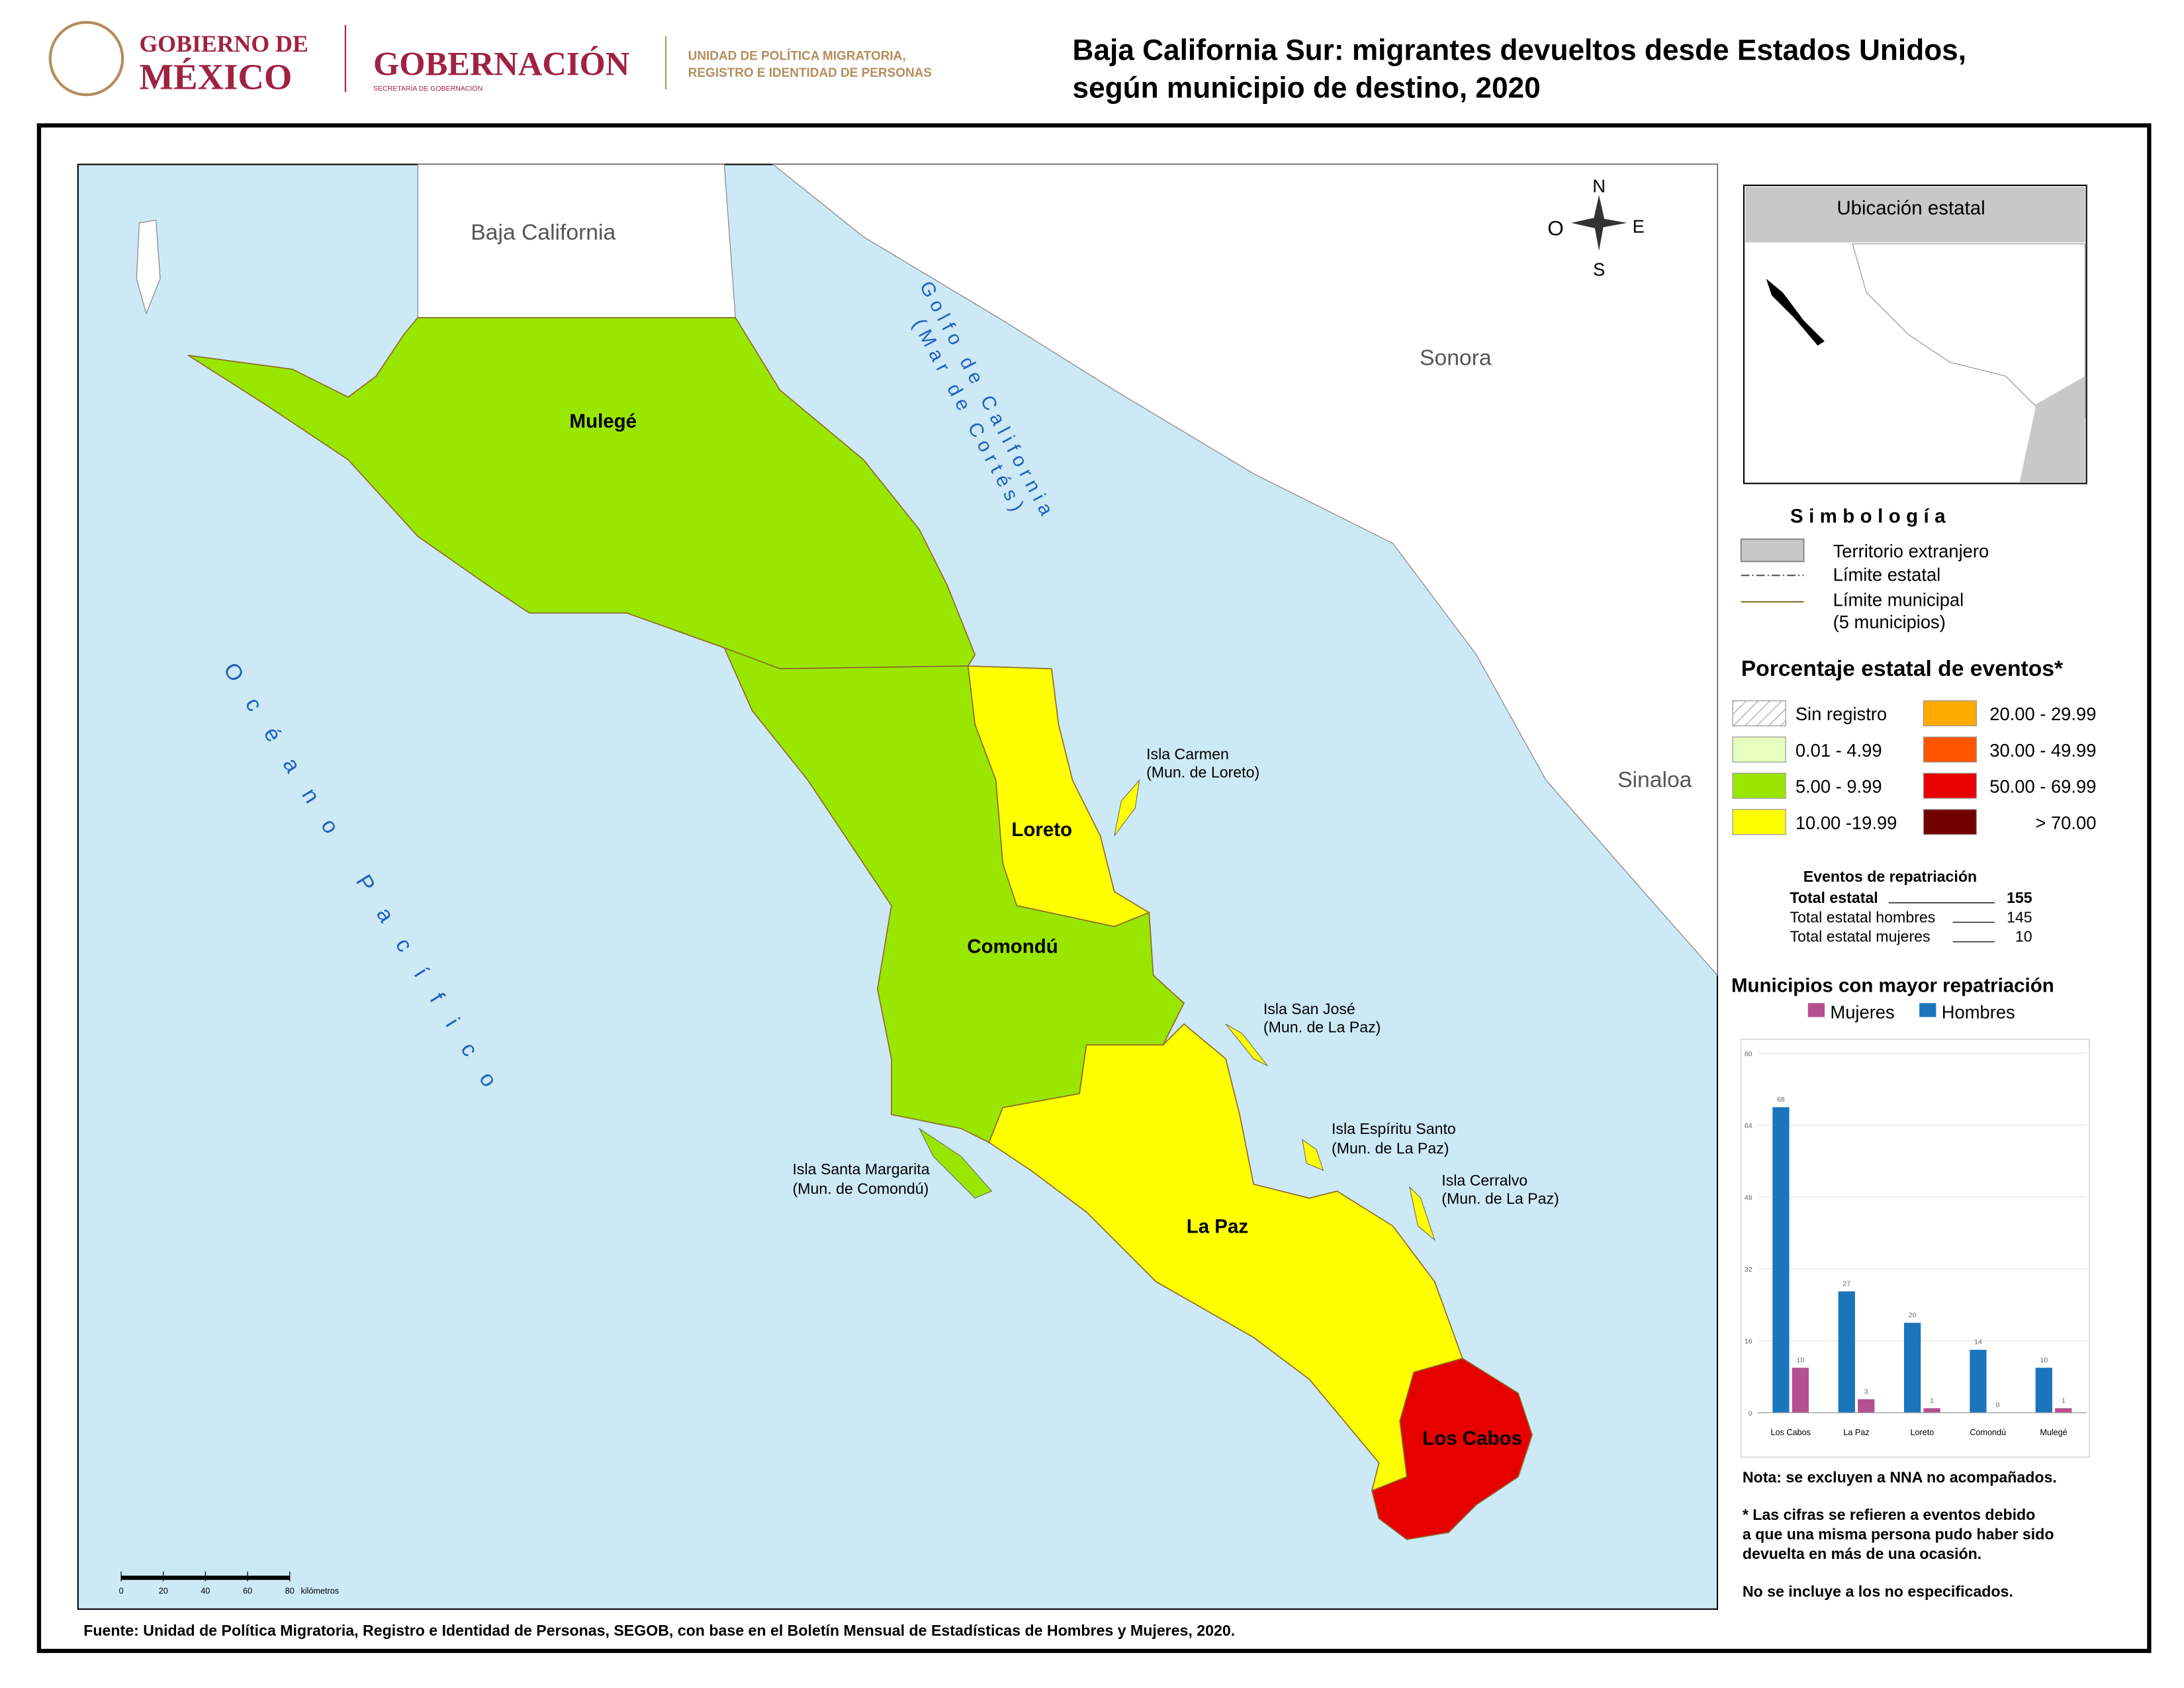 Image resolution: width=2184 pixels, height=1688 pixels. What do you see at coordinates (861, 1188) in the screenshot?
I see `island-label: (Mun. de Comondú)` at bounding box center [861, 1188].